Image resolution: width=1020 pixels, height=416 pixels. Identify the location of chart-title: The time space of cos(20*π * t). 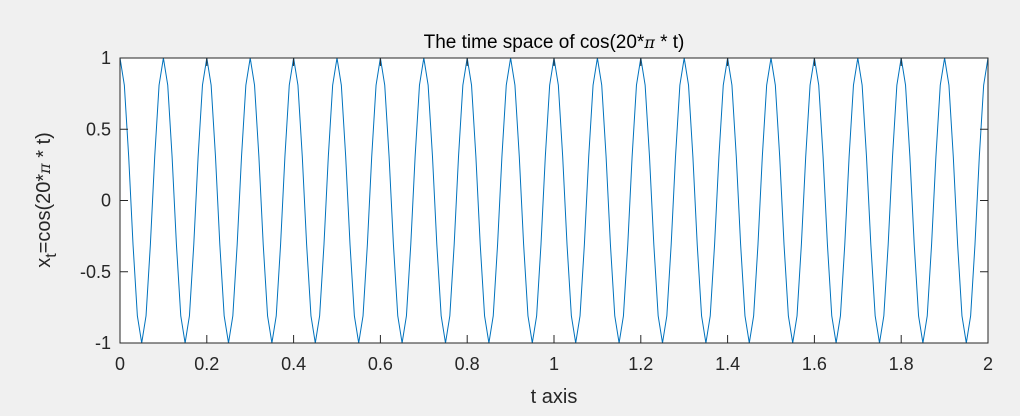
(554, 42).